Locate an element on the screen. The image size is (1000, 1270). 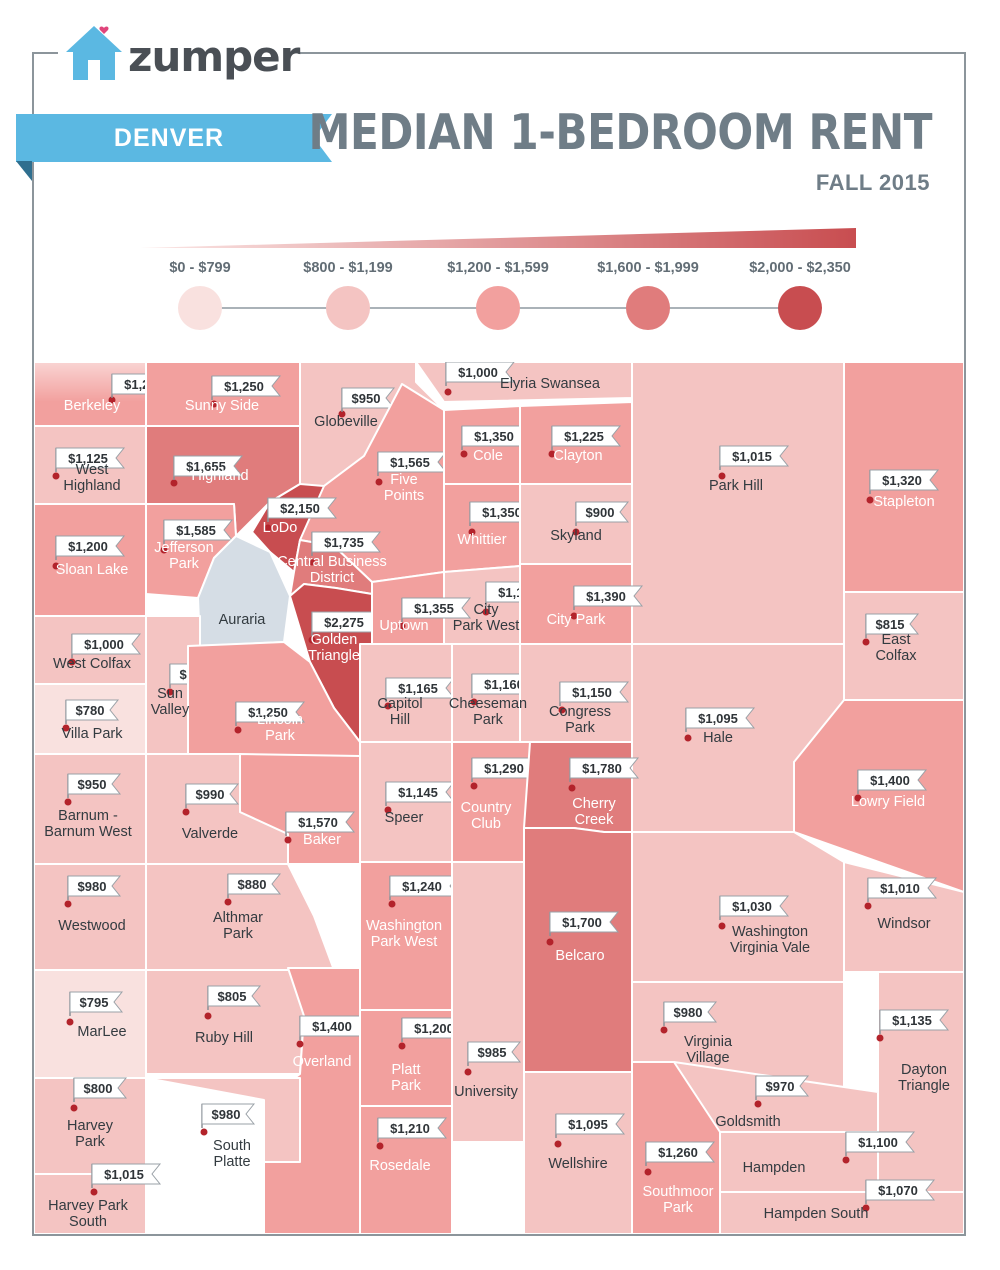
label-overland: Overland is located at coordinates (322, 1062).